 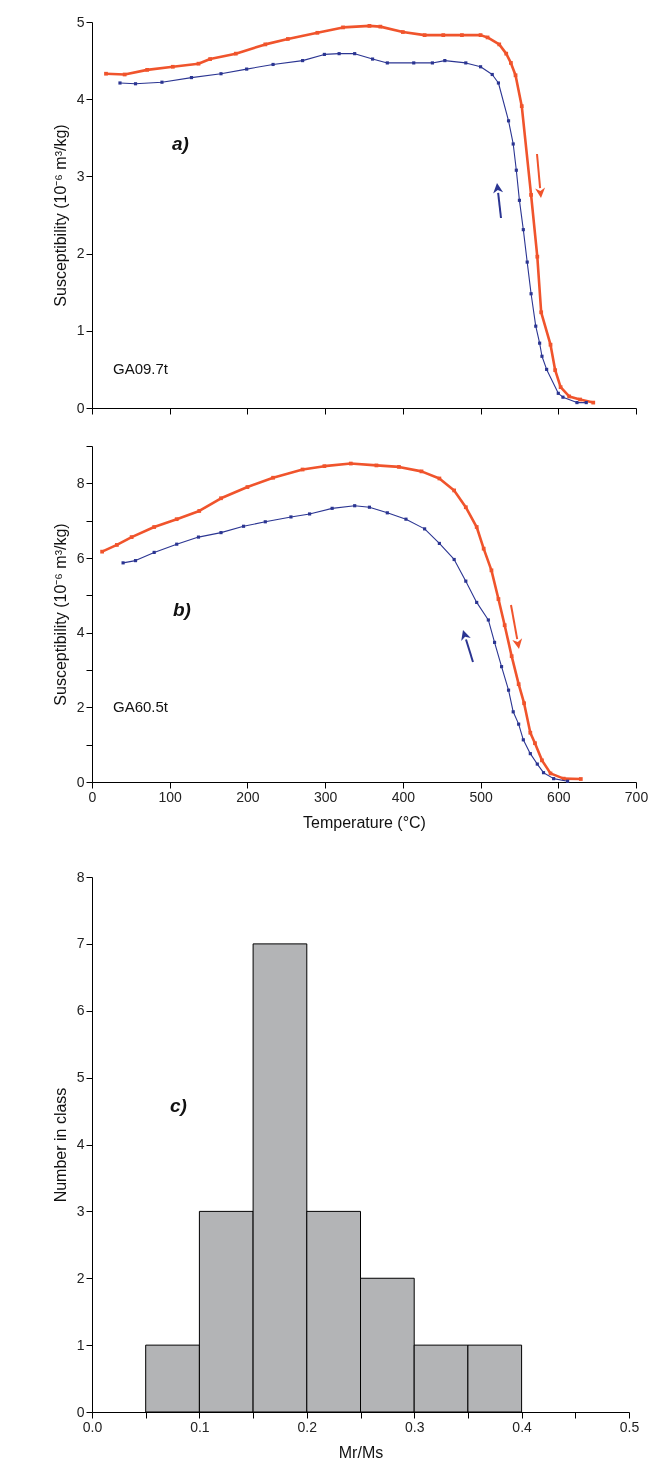 I want to click on y-tick-label: 3, so click(x=80, y=1210).